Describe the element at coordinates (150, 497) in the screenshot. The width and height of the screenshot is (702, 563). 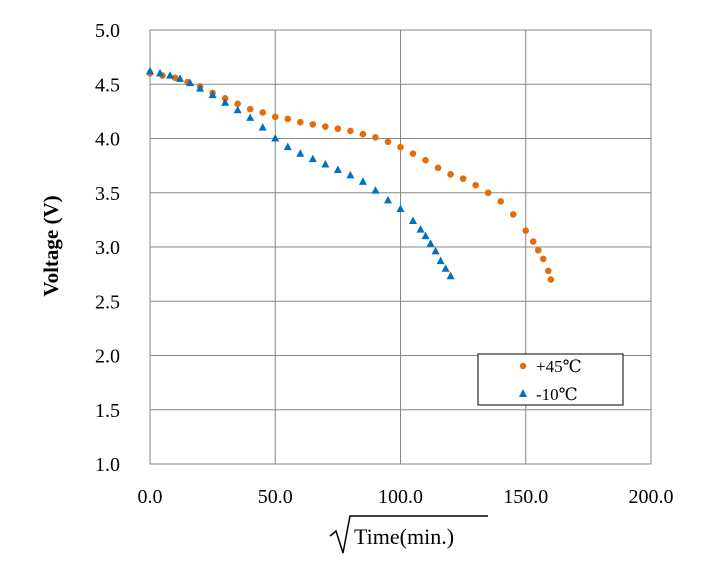
I see `x-tick-label: 0.0` at that location.